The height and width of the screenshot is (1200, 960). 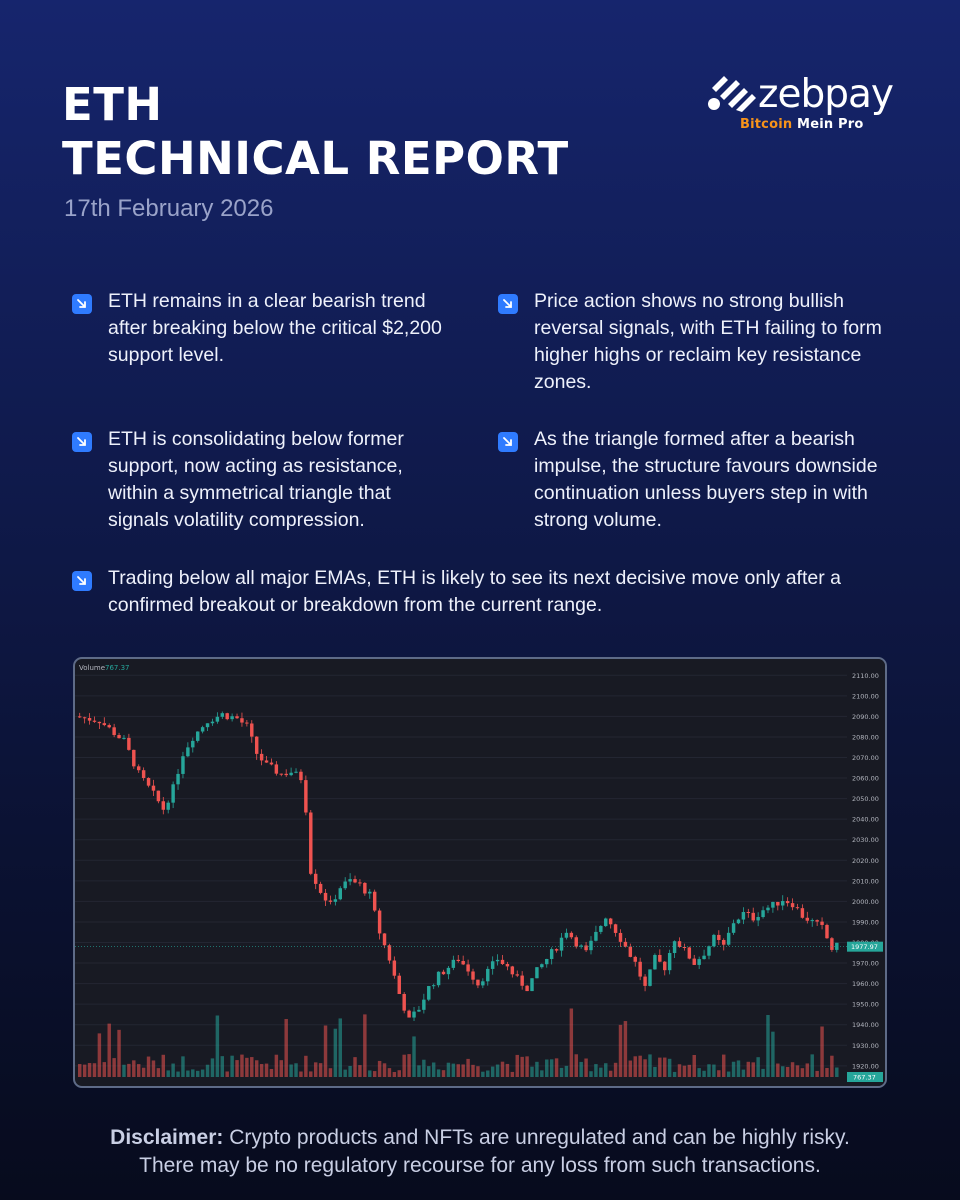 I want to click on current-price-badge, so click(x=865, y=946).